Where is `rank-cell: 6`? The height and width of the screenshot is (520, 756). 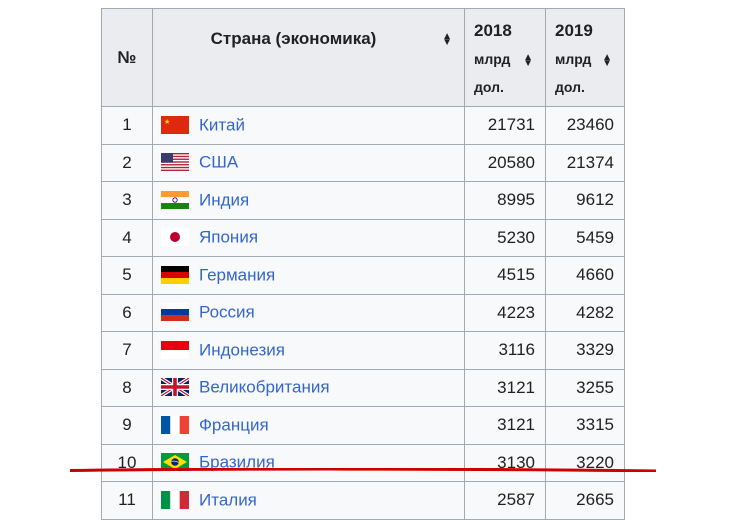
rank-cell: 6 is located at coordinates (127, 312).